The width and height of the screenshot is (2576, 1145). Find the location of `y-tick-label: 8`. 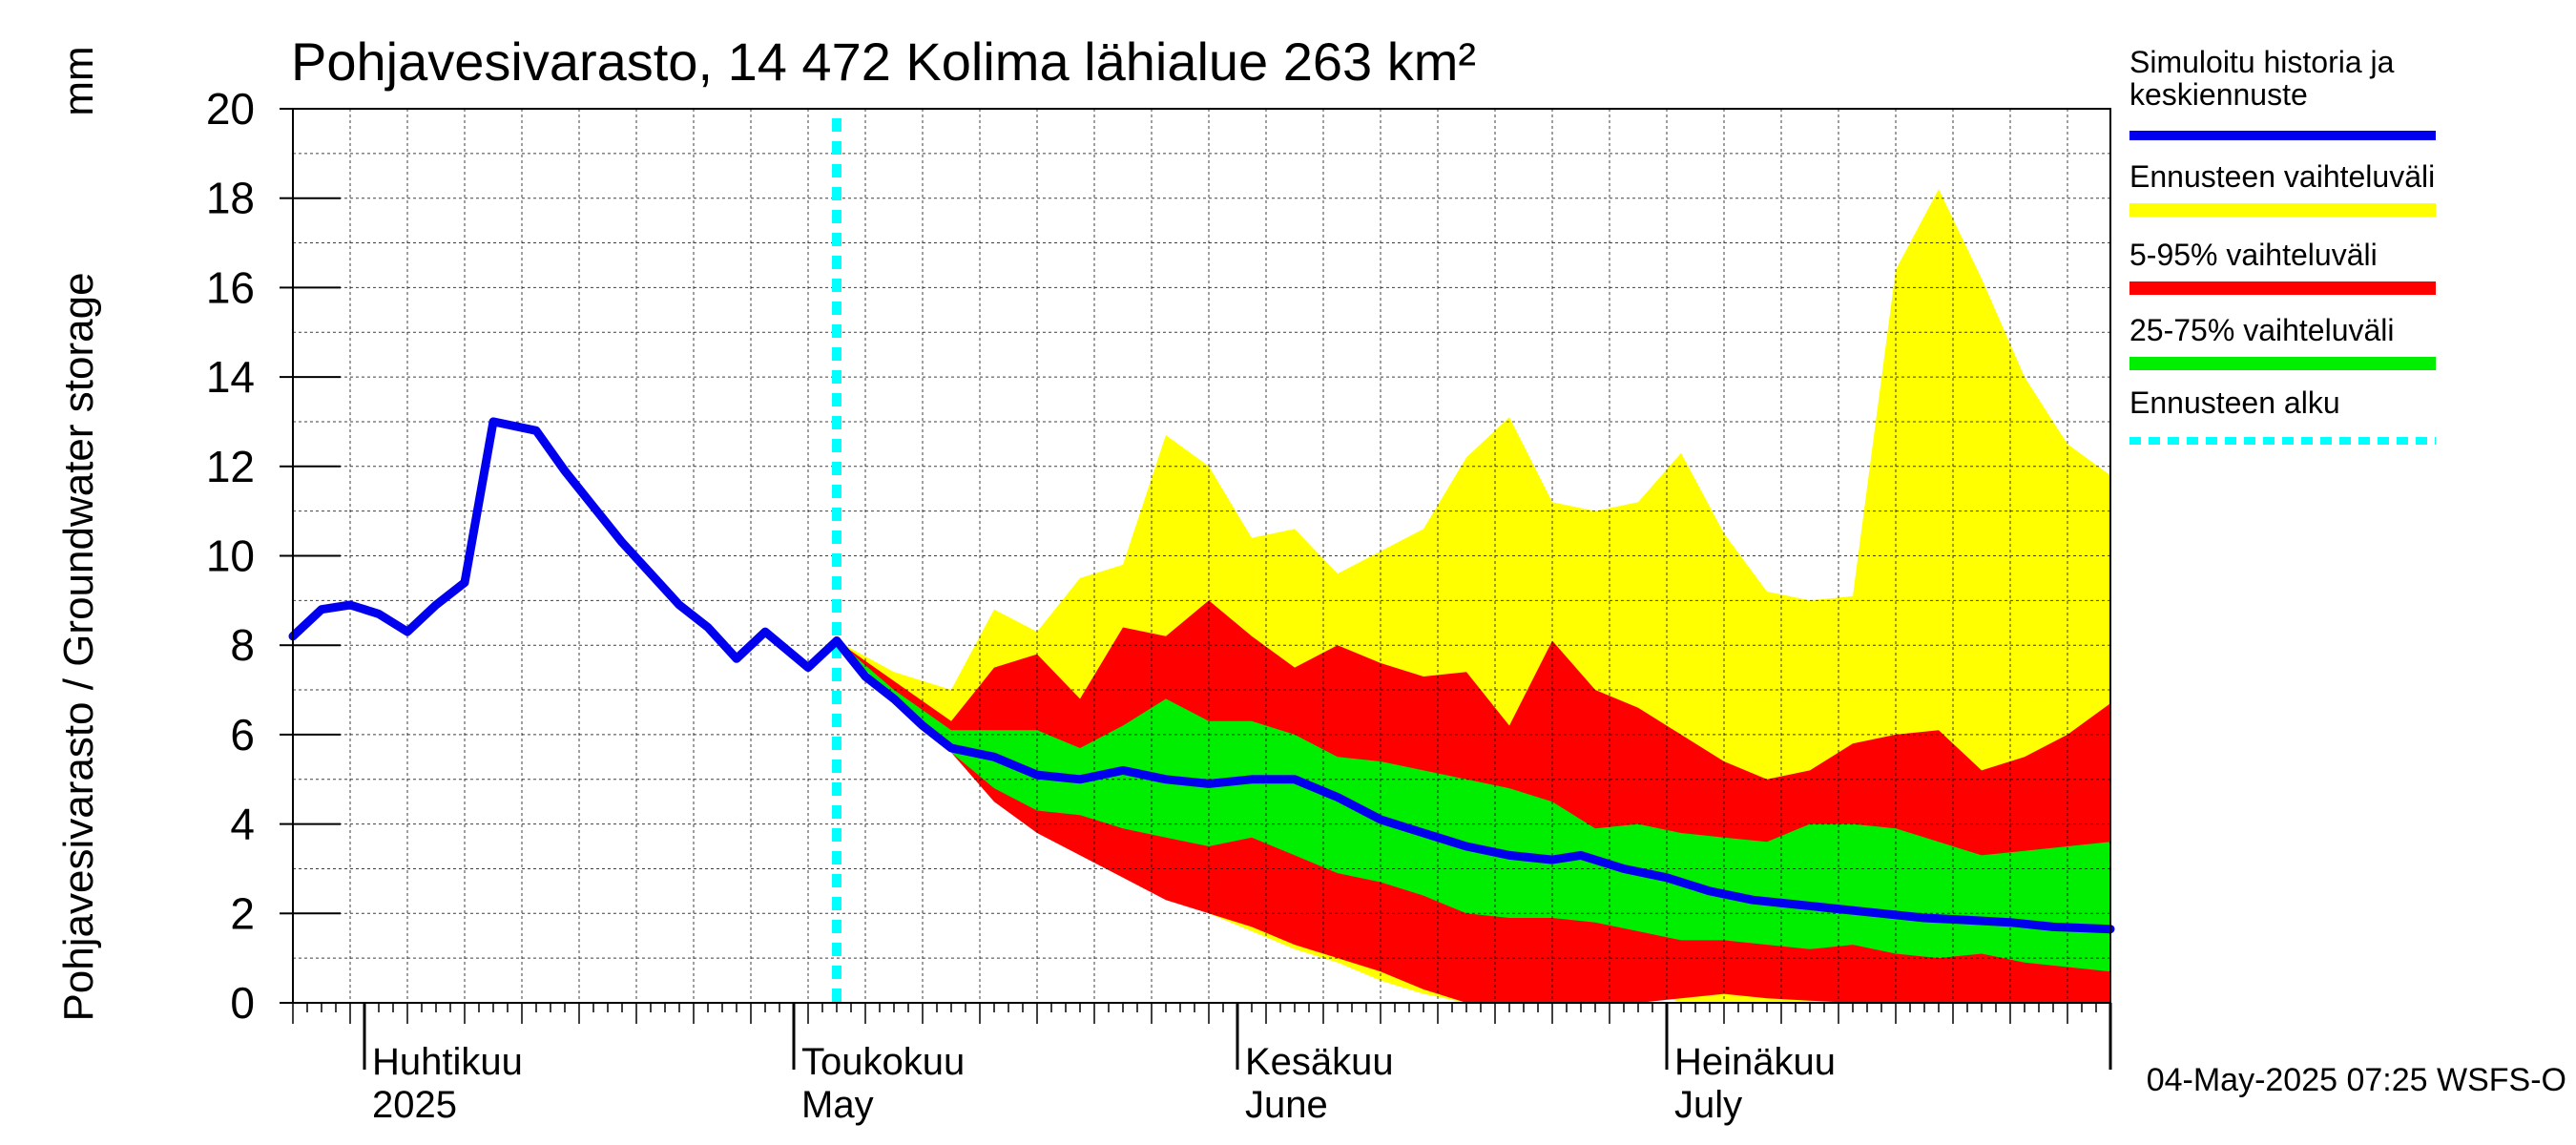

y-tick-label: 8 is located at coordinates (242, 645).